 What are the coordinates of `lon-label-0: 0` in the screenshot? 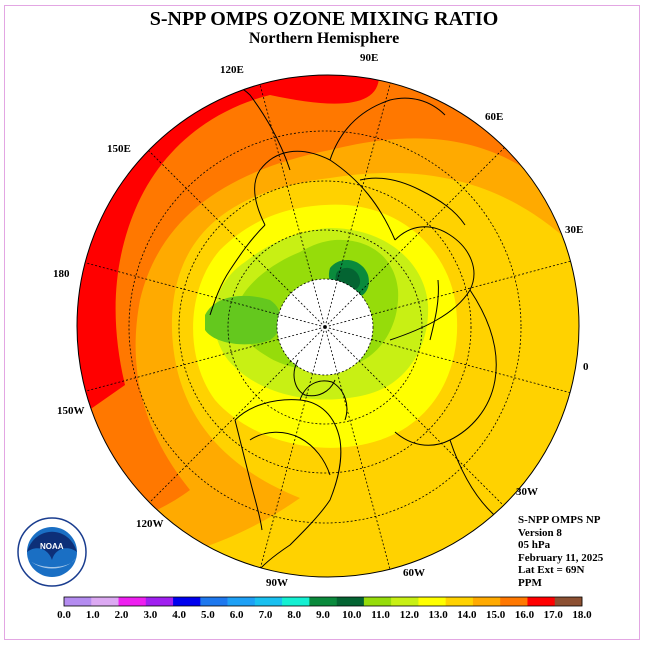 It's located at (586, 367).